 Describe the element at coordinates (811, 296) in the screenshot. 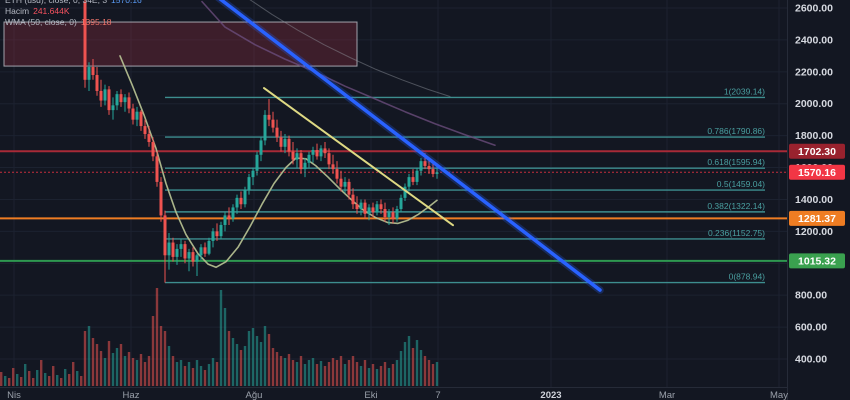

I see `price-tick-label: 800.00` at that location.